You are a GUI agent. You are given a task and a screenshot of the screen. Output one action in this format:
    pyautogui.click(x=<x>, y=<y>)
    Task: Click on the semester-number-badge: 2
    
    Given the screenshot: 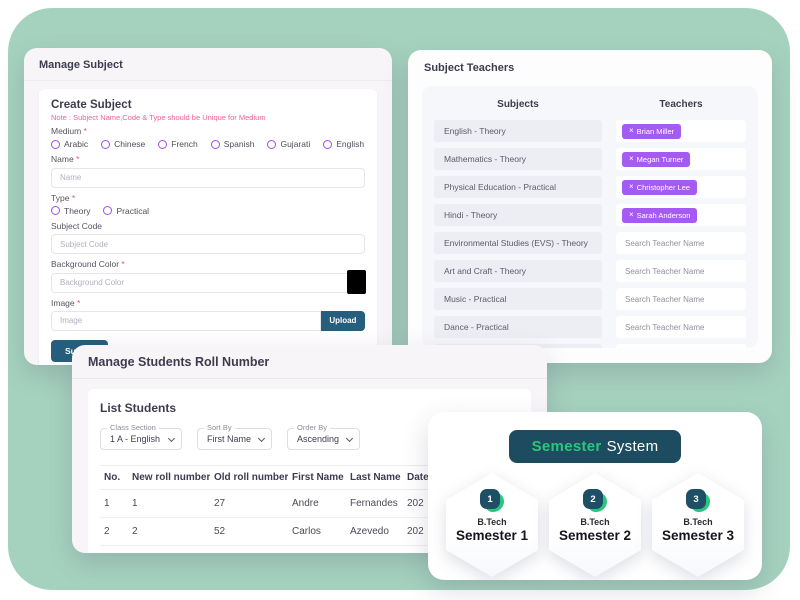 What is the action you would take?
    pyautogui.click(x=595, y=500)
    